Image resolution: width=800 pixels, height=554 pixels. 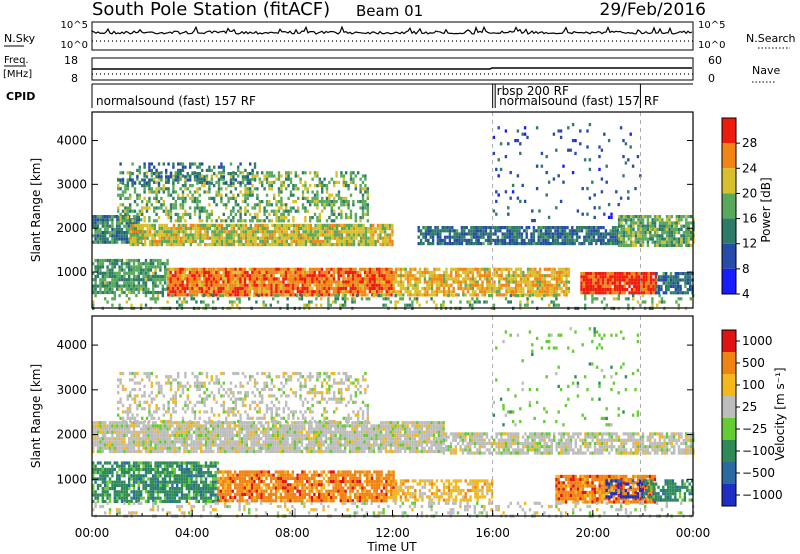 What do you see at coordinates (71, 184) in the screenshot?
I see `ytick-label: 3000` at bounding box center [71, 184].